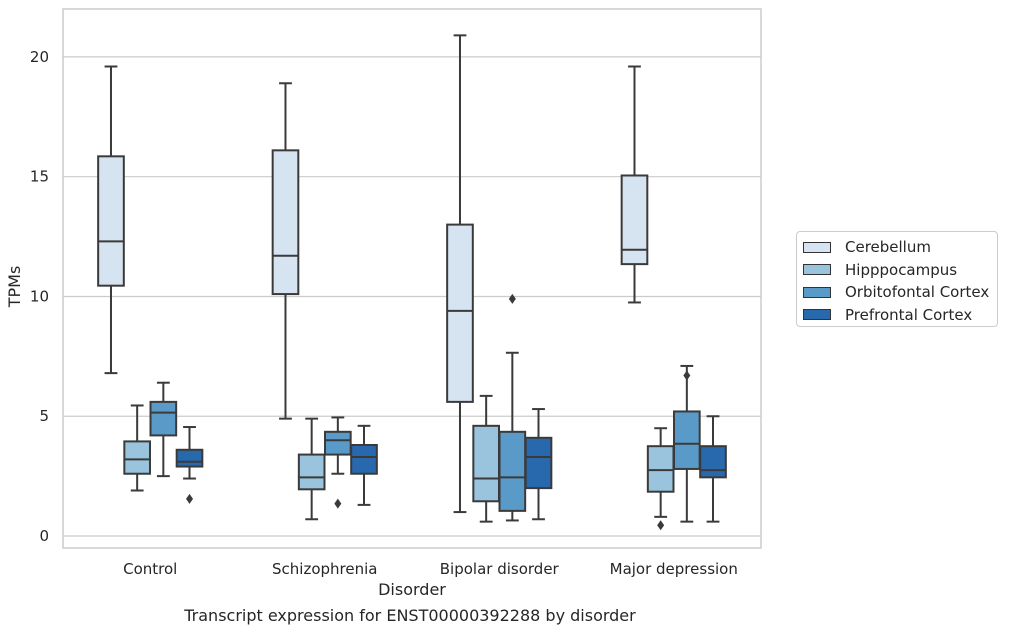  Describe the element at coordinates (324, 569) in the screenshot. I see `x-tick-label: Schizophrenia` at that location.